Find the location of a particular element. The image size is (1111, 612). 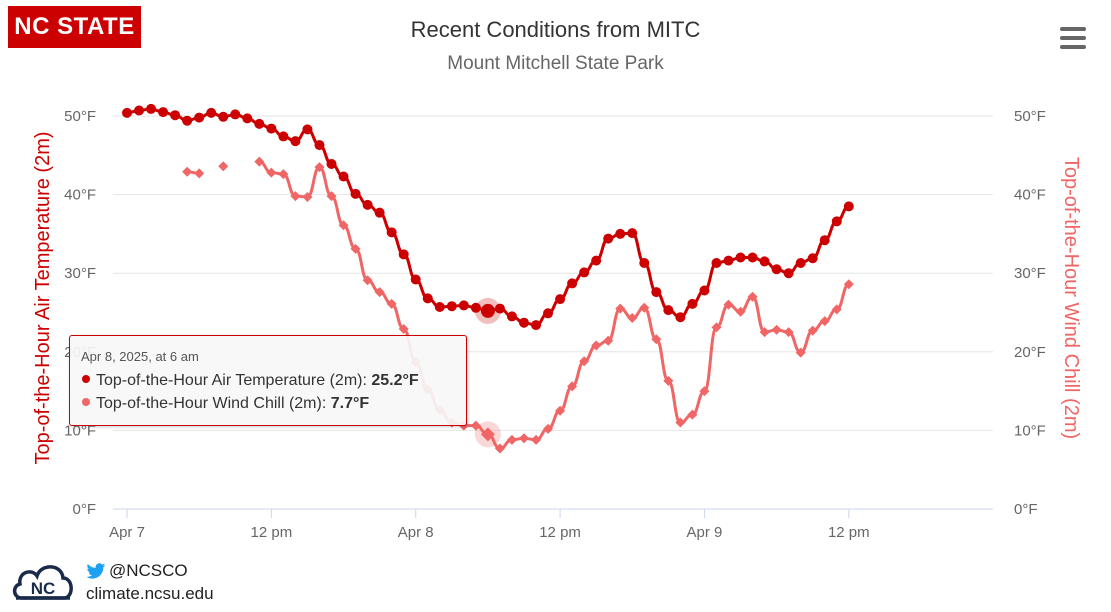

tooltip-chill-row: Top-of-the-Hour Wind Chill (2m): 7.7°F is located at coordinates (225, 404).